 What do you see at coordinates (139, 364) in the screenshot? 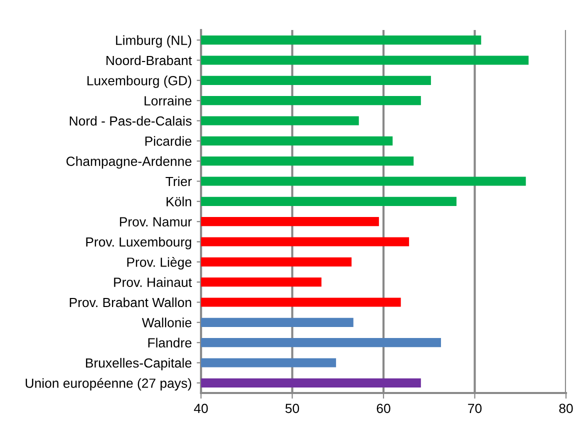
I see `y-tick-label: Bruxelles-Capitale` at bounding box center [139, 364].